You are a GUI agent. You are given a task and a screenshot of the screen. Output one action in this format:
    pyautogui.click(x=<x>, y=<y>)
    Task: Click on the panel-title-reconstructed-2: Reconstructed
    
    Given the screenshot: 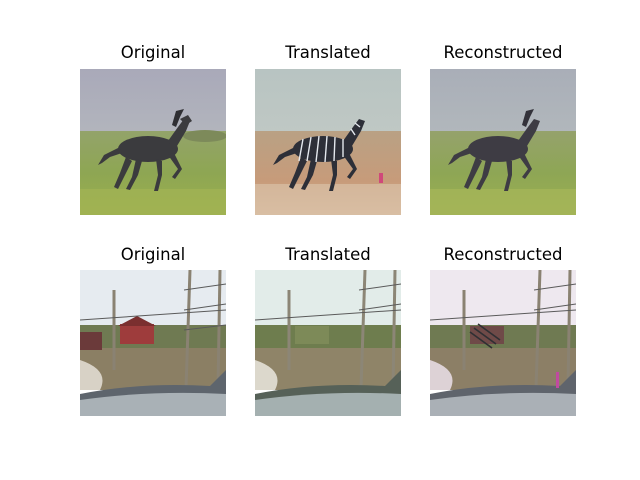 What is the action you would take?
    pyautogui.click(x=503, y=254)
    